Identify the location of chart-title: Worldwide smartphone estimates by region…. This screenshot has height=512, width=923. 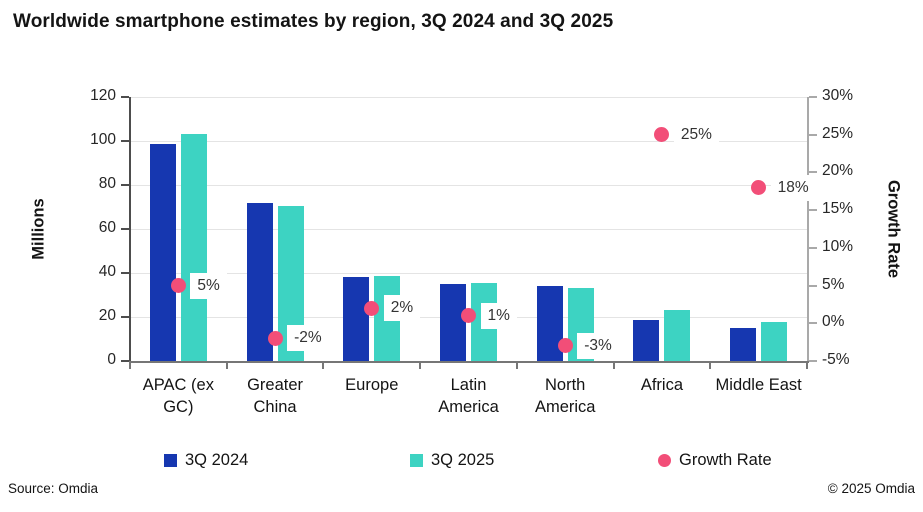
(313, 21).